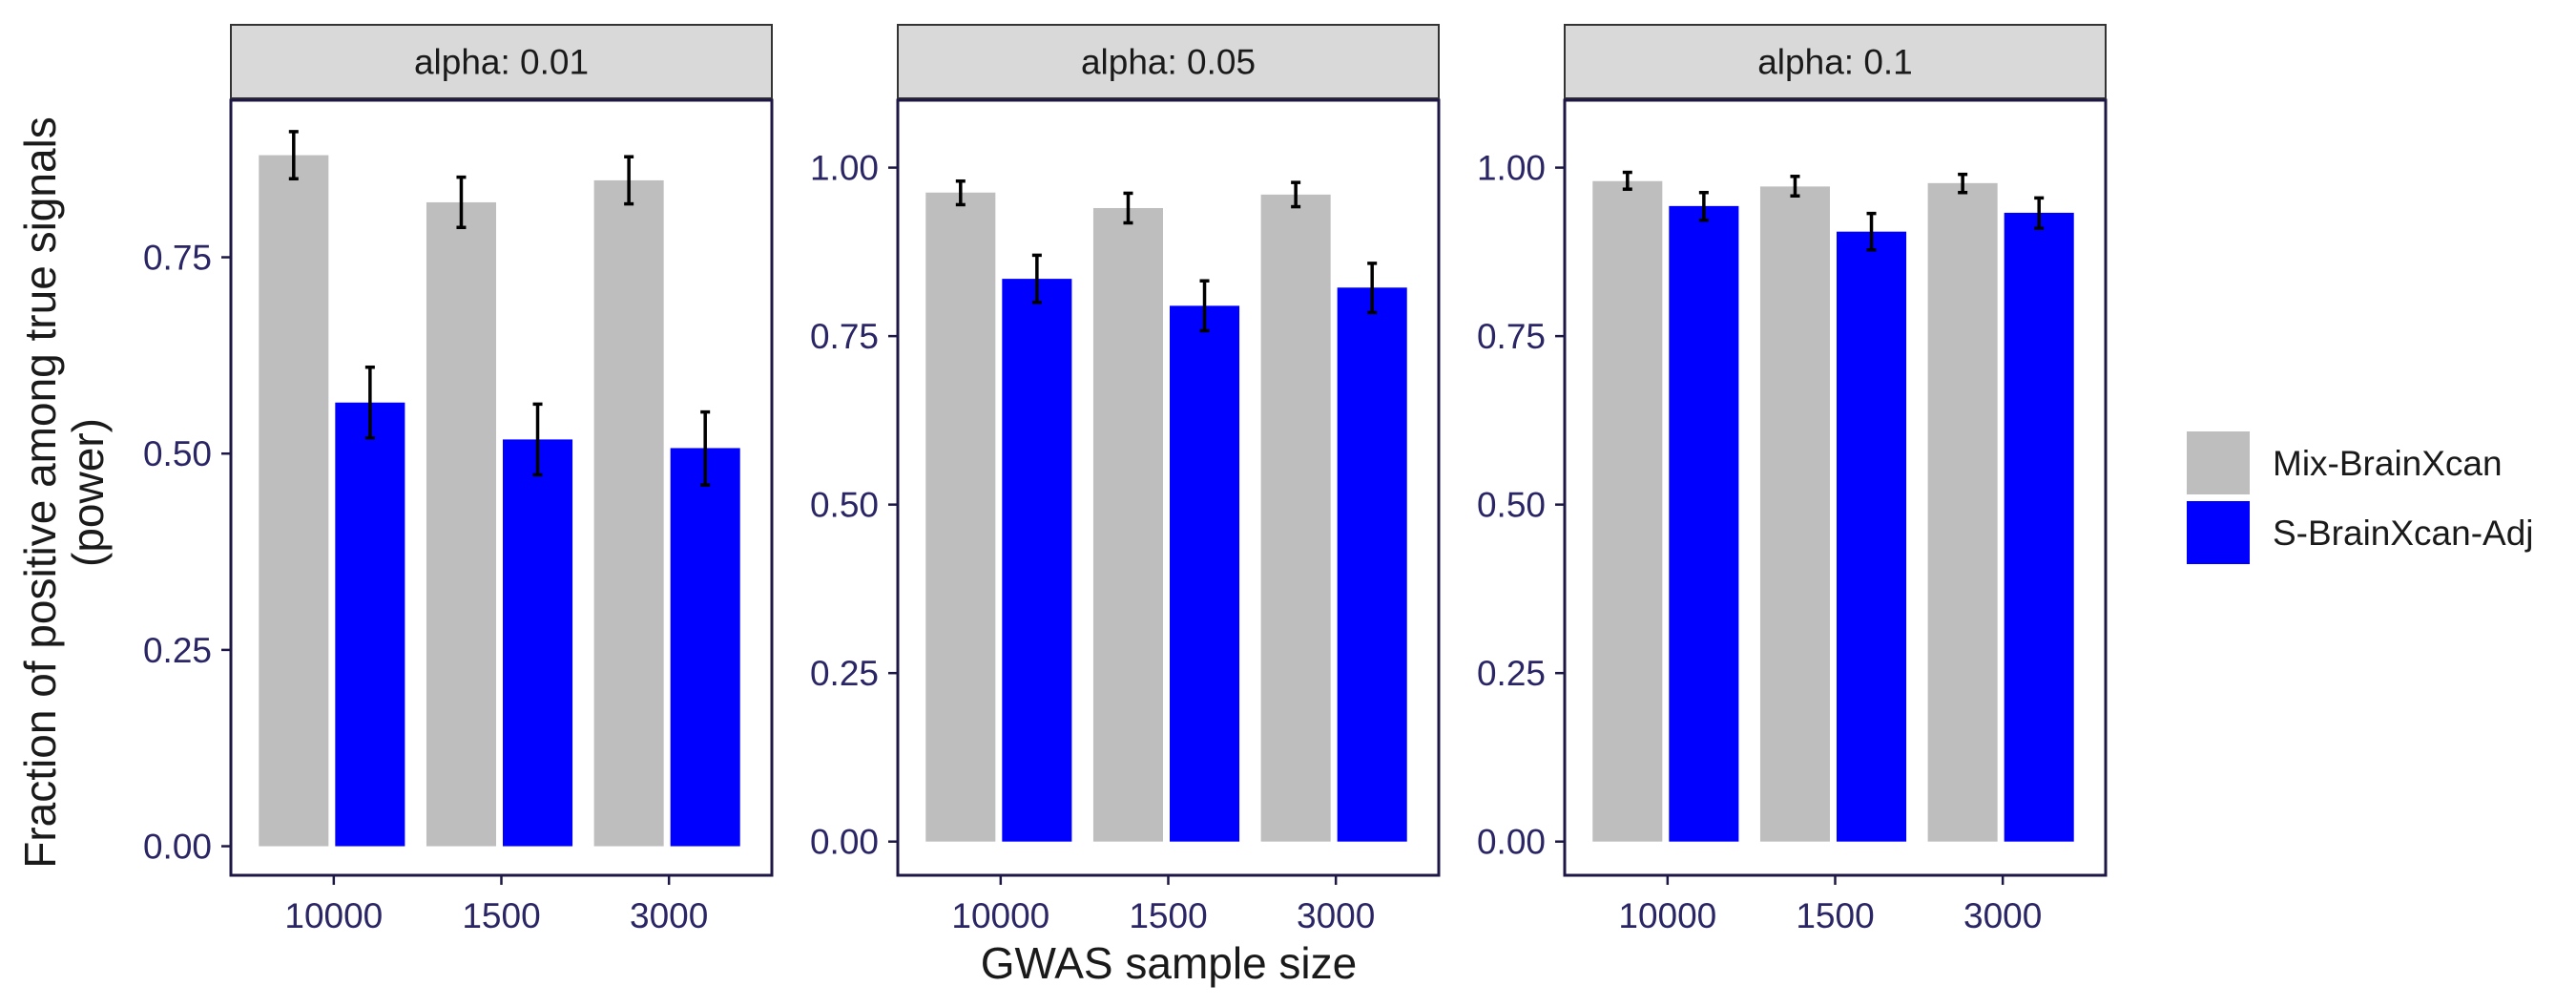  What do you see at coordinates (2218, 463) in the screenshot?
I see `legend-key-mix-brainxcan` at bounding box center [2218, 463].